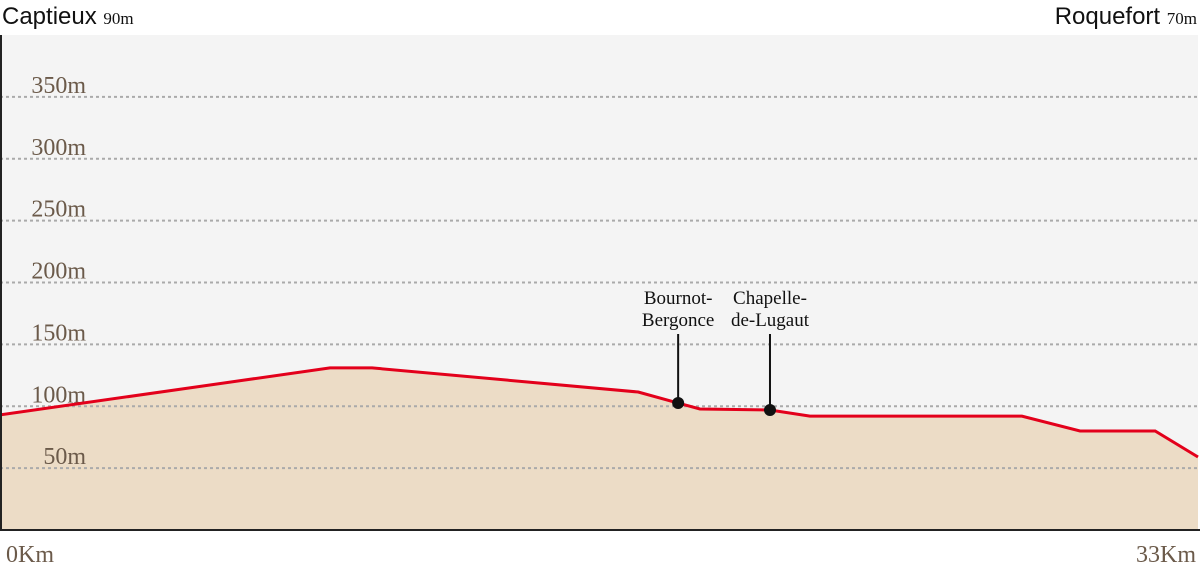 The height and width of the screenshot is (580, 1200). What do you see at coordinates (770, 298) in the screenshot?
I see `waypoint-label: Chapelle-` at bounding box center [770, 298].